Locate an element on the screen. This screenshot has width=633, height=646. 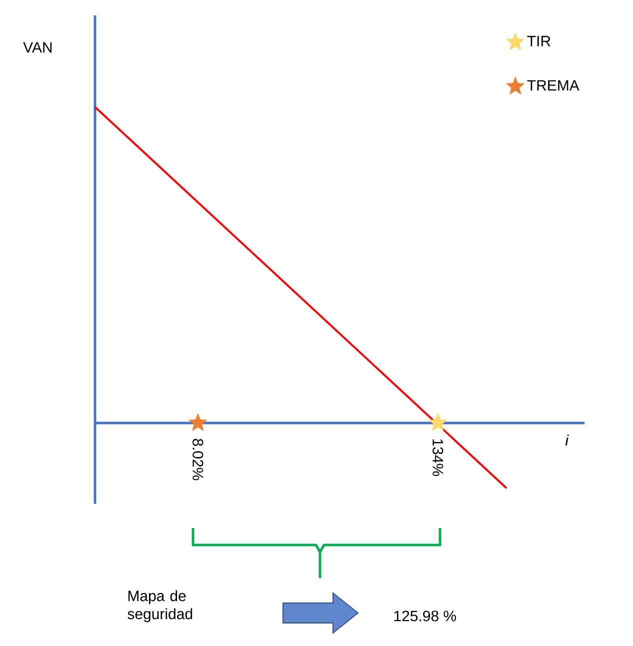
x-tick-label: 134% is located at coordinates (438, 457).